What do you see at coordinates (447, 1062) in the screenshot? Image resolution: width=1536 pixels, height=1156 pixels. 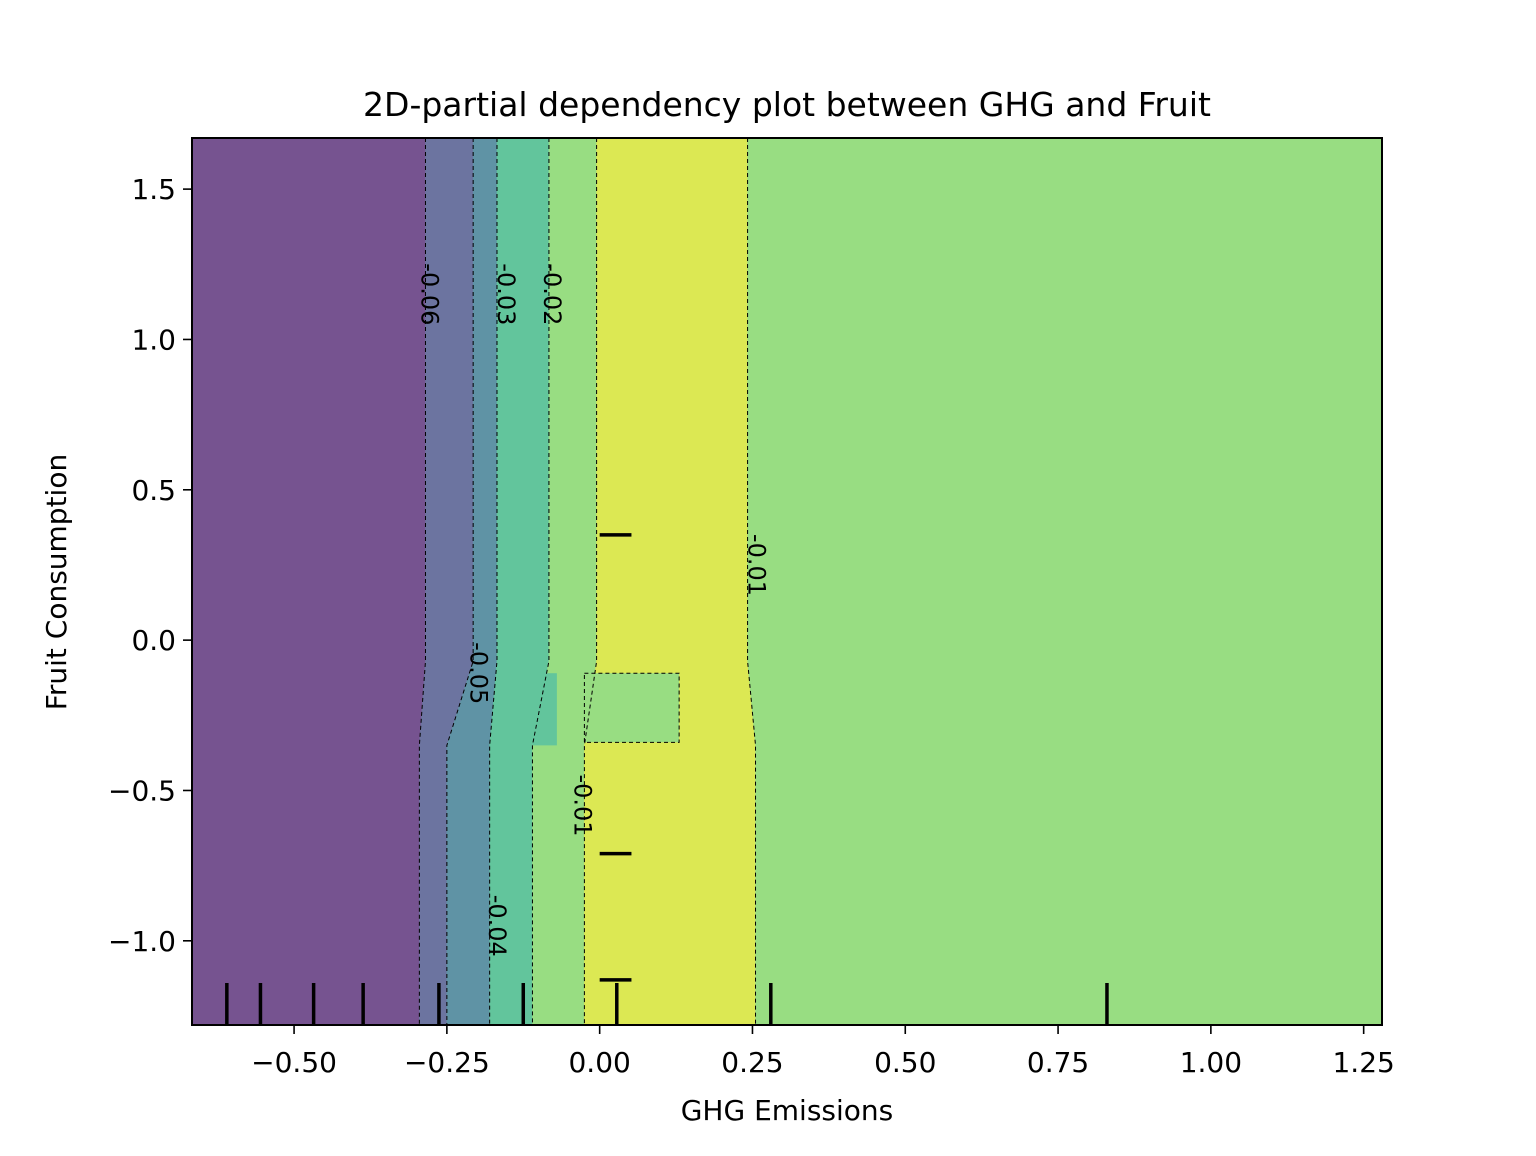 I see `x-tick-label: −0.25` at bounding box center [447, 1062].